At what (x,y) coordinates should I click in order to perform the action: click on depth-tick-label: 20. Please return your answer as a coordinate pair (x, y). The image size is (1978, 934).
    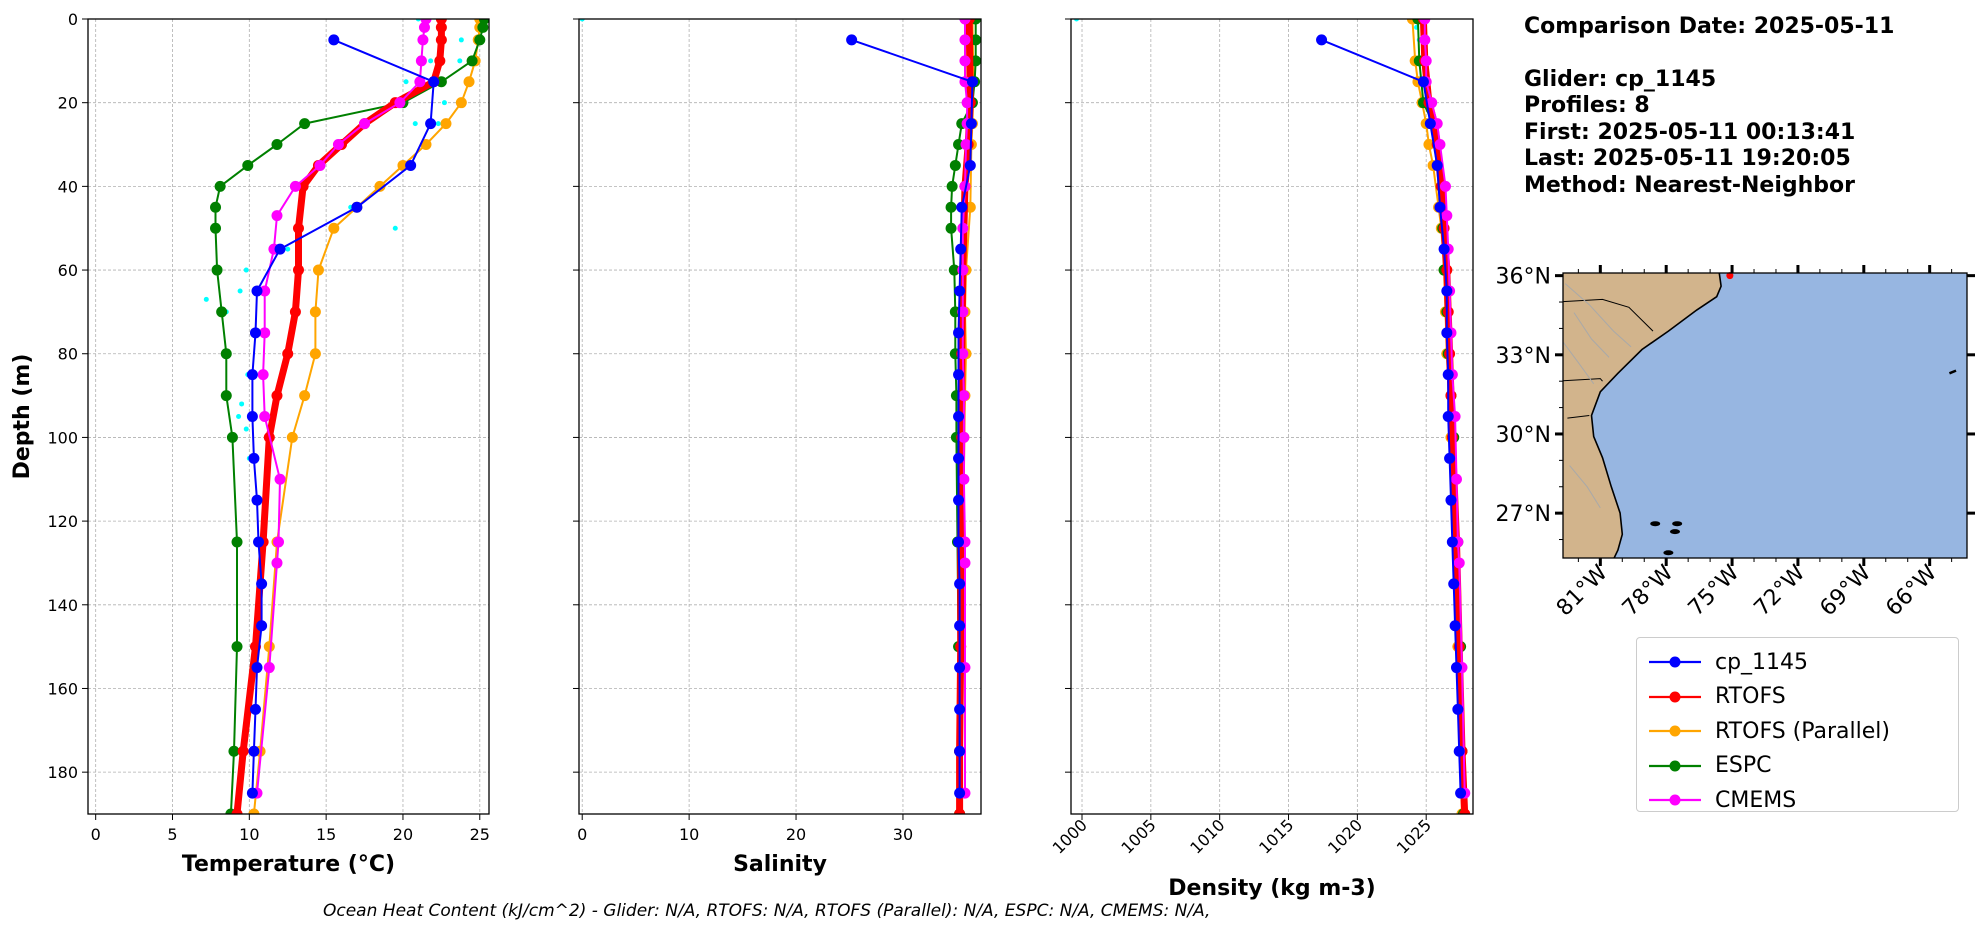
    Looking at the image, I should click on (68, 103).